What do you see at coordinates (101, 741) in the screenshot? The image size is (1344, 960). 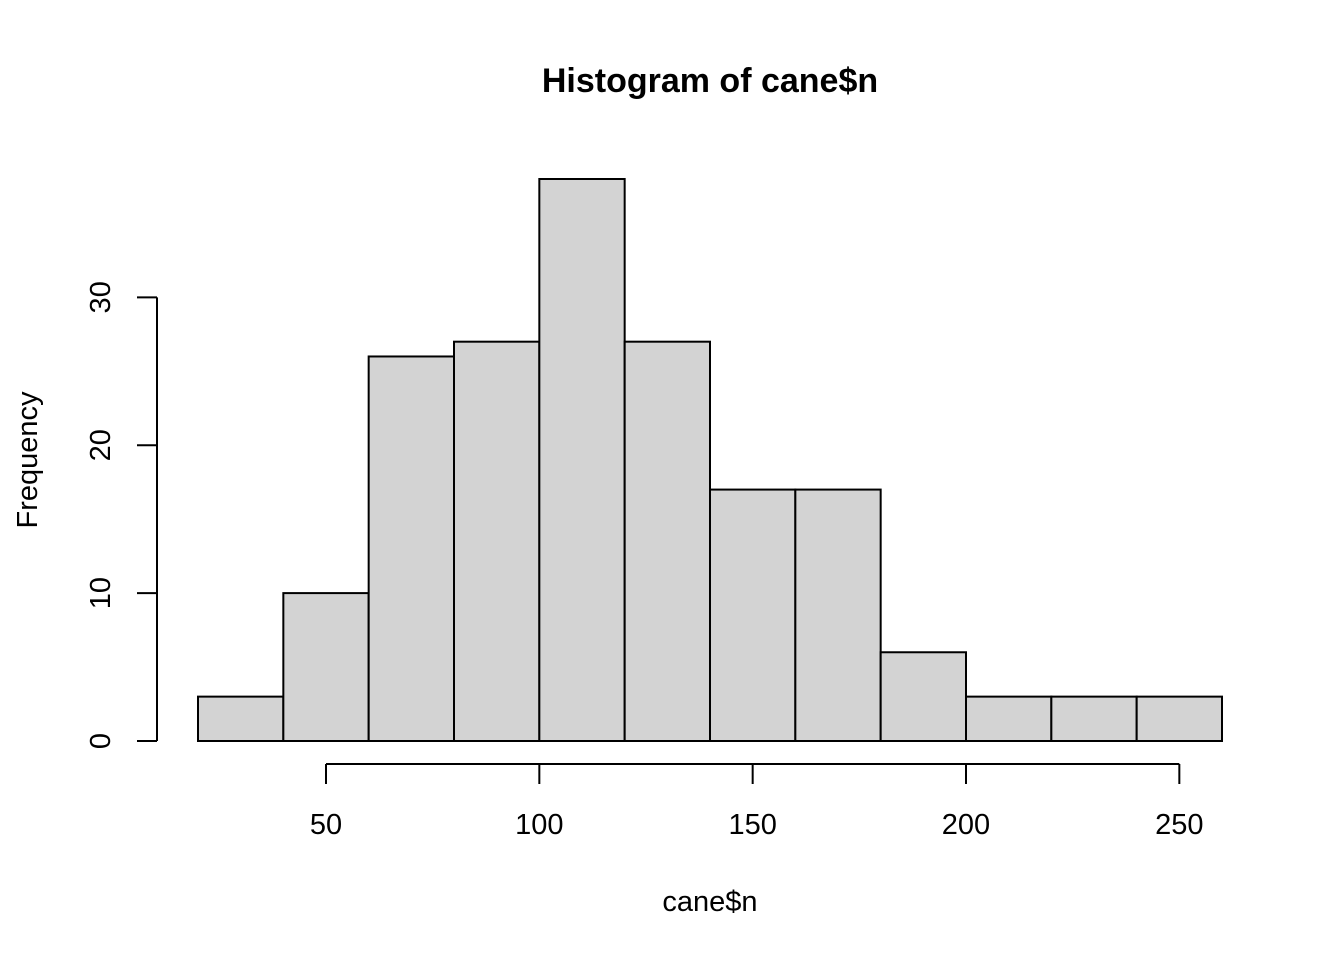 I see `y-tick-label: 0` at bounding box center [101, 741].